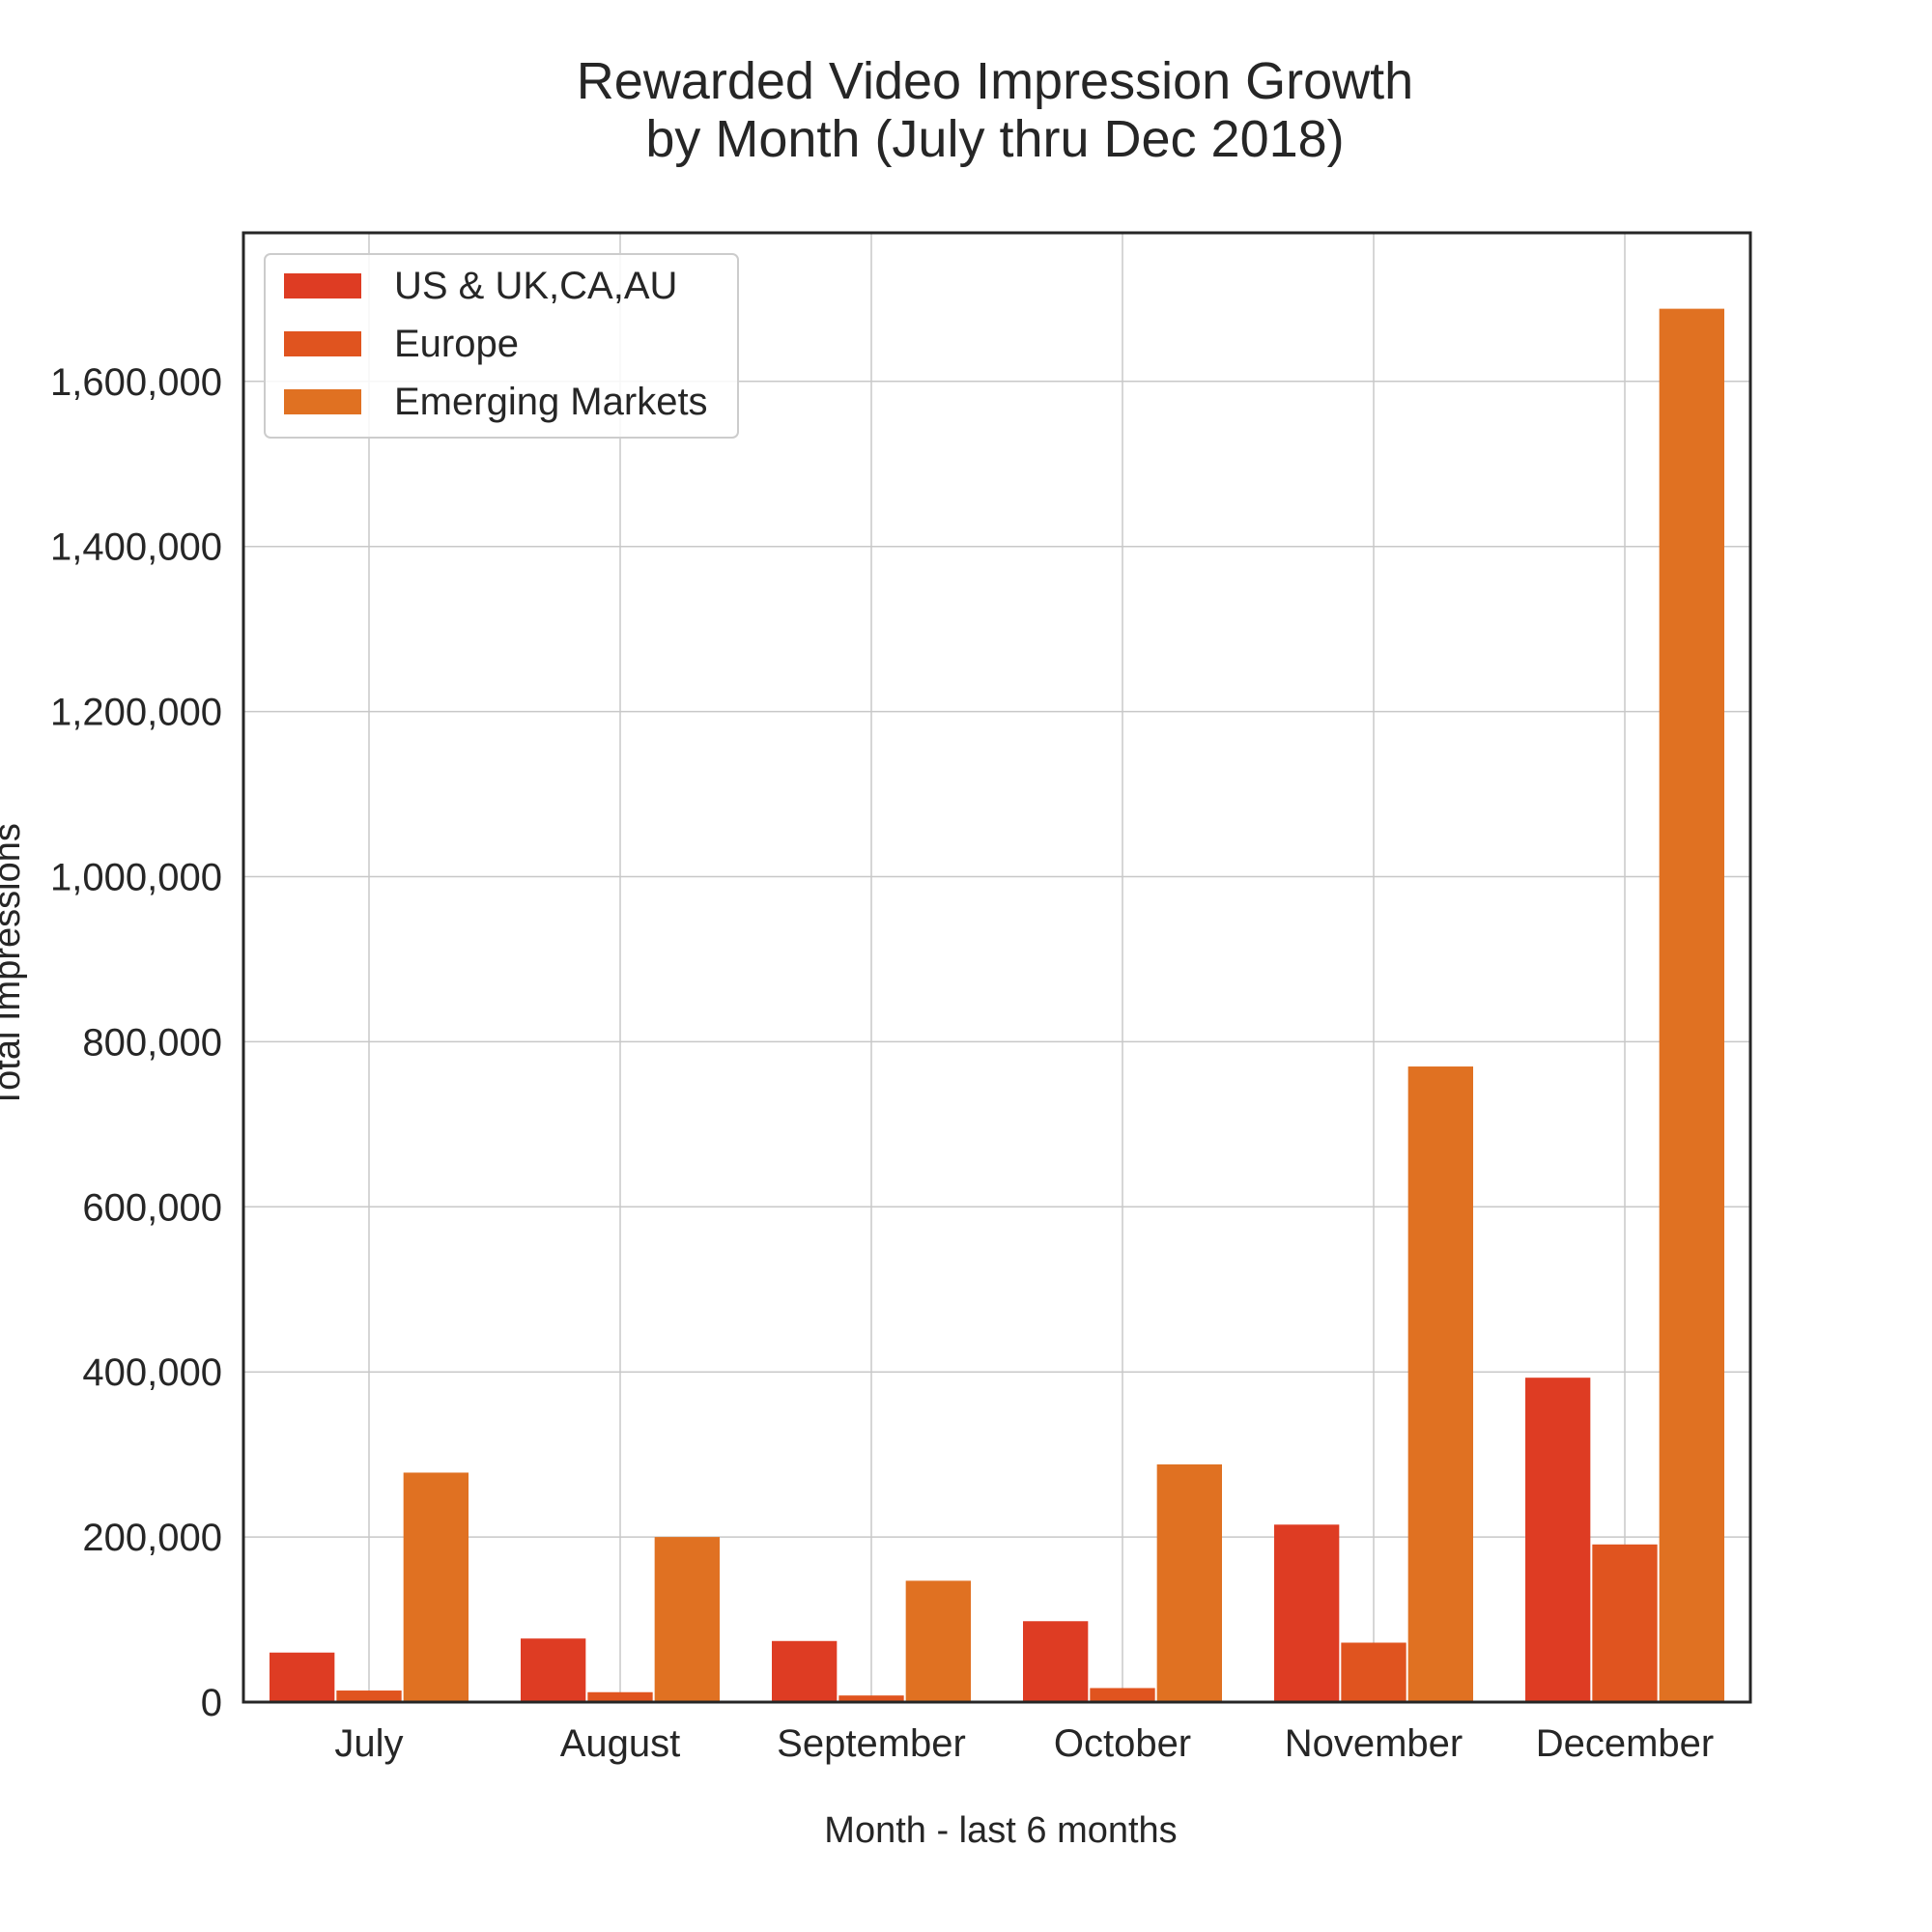  I want to click on y-tick-label: 800,000, so click(152, 1042).